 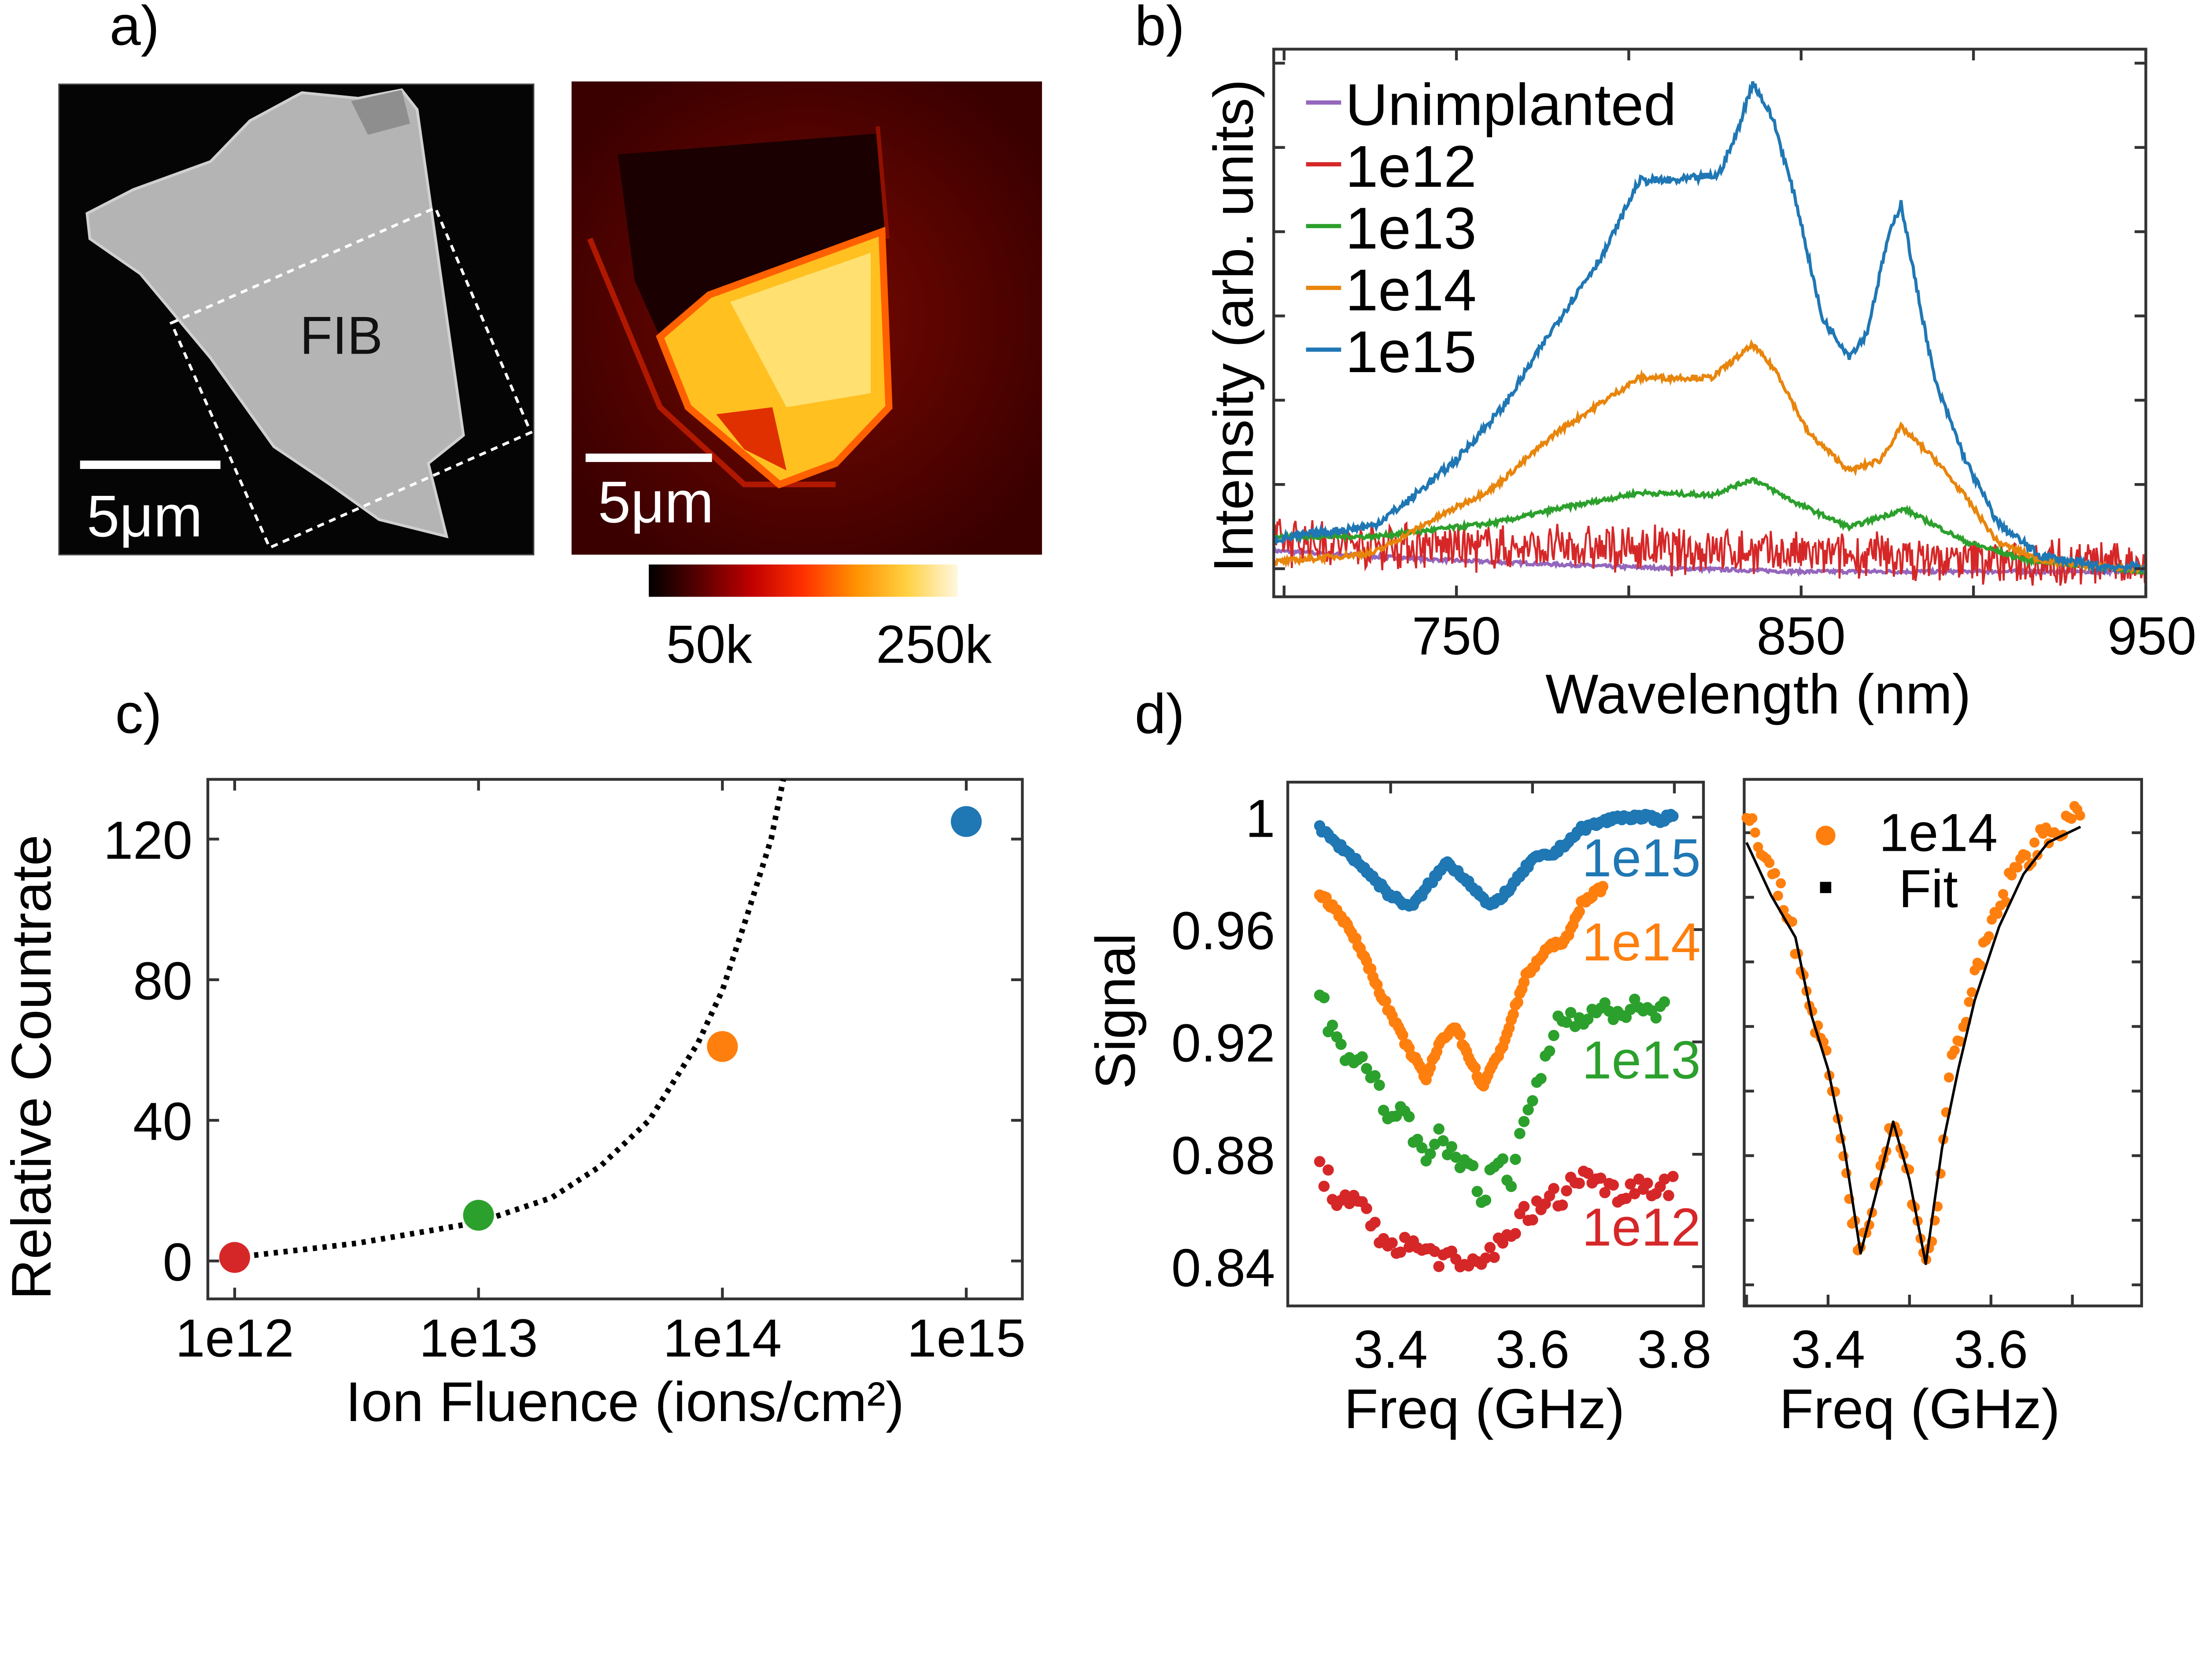 I want to click on c-plot-area: 0 40 80 120 1e12 1e13 1e14 1e15, so click(x=565, y=1073).